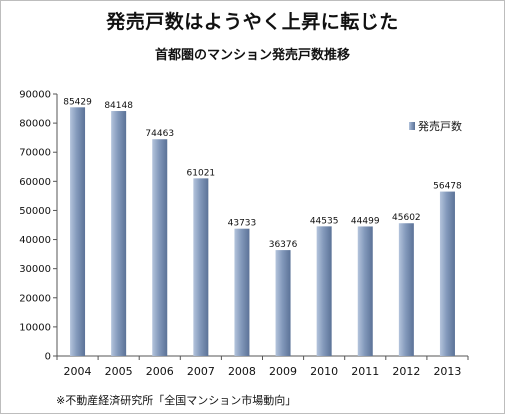 The height and width of the screenshot is (414, 505). What do you see at coordinates (35, 153) in the screenshot?
I see `y-tick-label: 70000` at bounding box center [35, 153].